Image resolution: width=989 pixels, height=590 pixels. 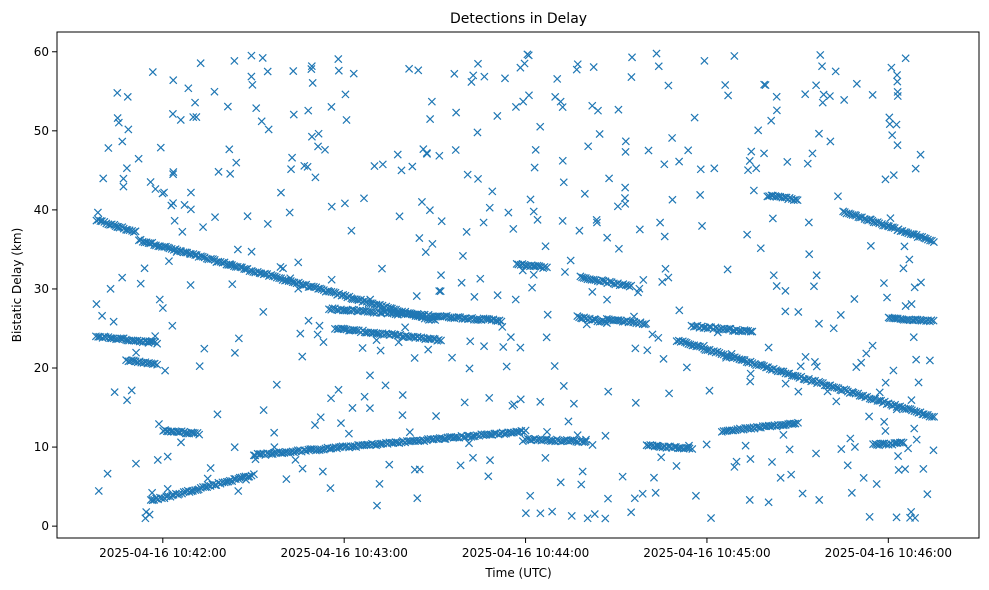 I want to click on x-tick-label: 2025-04-16 10:42:00, so click(x=162, y=553).